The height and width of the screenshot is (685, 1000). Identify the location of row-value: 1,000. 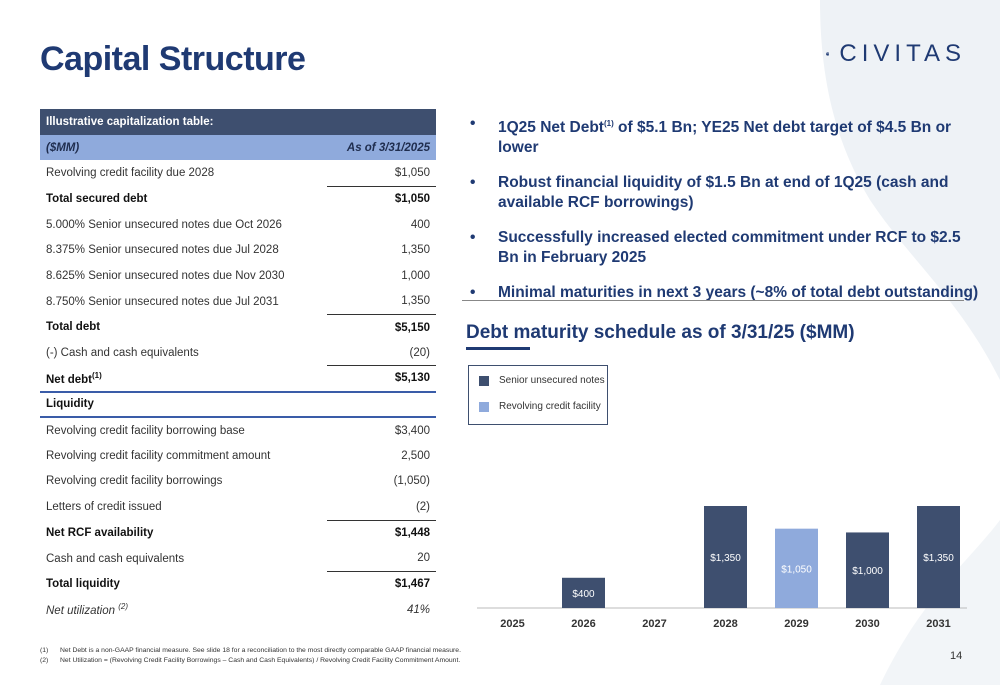
(415, 275).